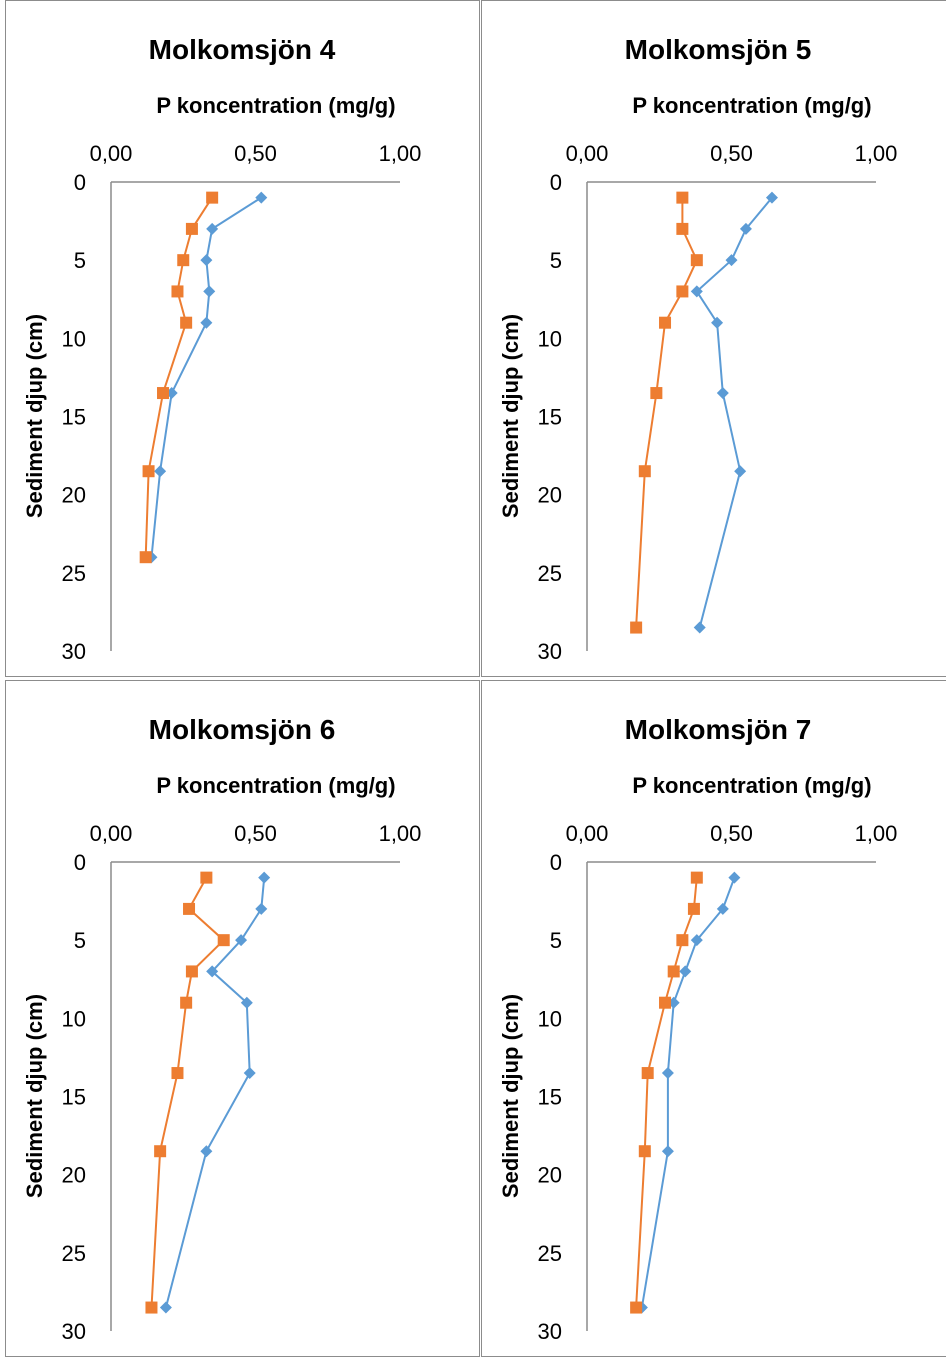  Describe the element at coordinates (718, 49) in the screenshot. I see `chart-title: Molkomsjön 5` at that location.